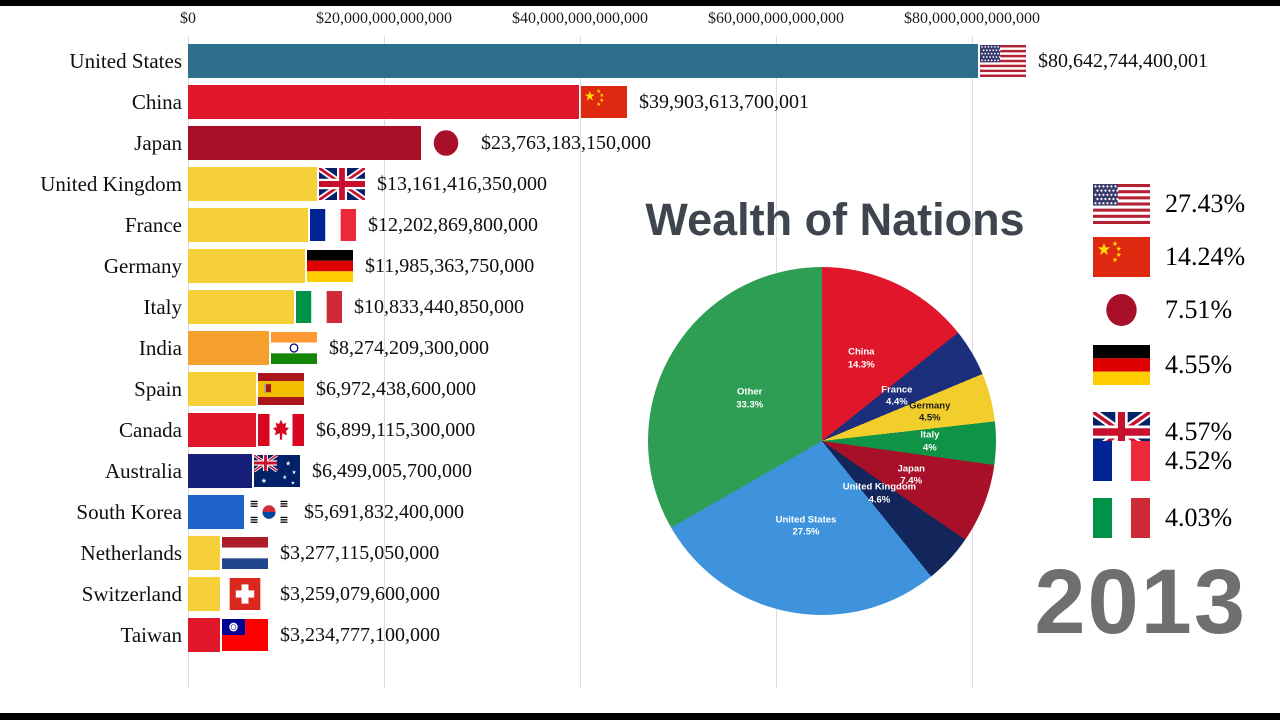  I want to click on kr-flag-icon, so click(269, 512).